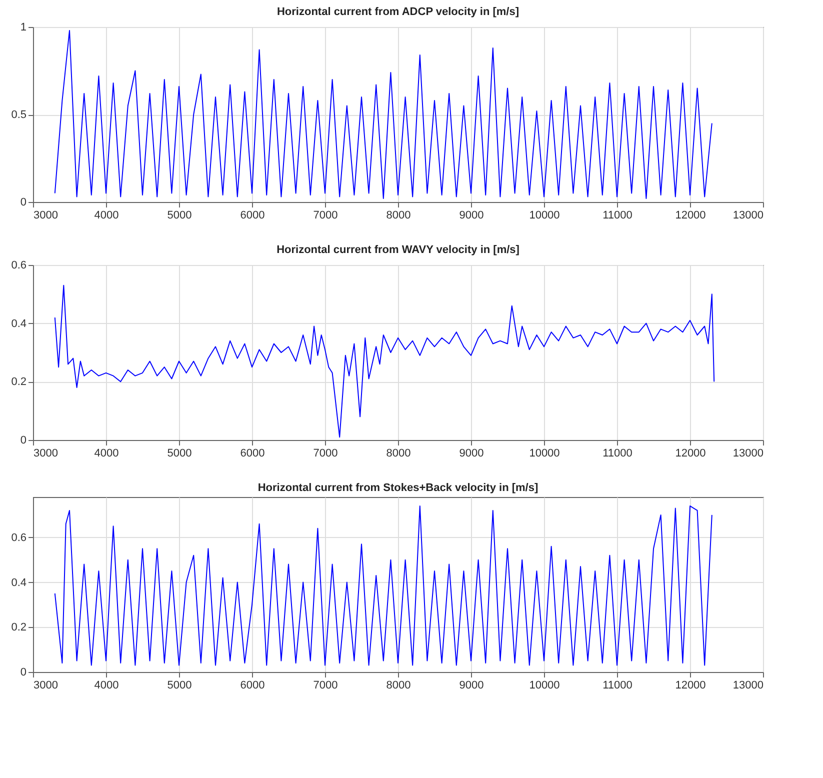  What do you see at coordinates (18, 115) in the screenshot?
I see `y-tick-label: 0.5` at bounding box center [18, 115].